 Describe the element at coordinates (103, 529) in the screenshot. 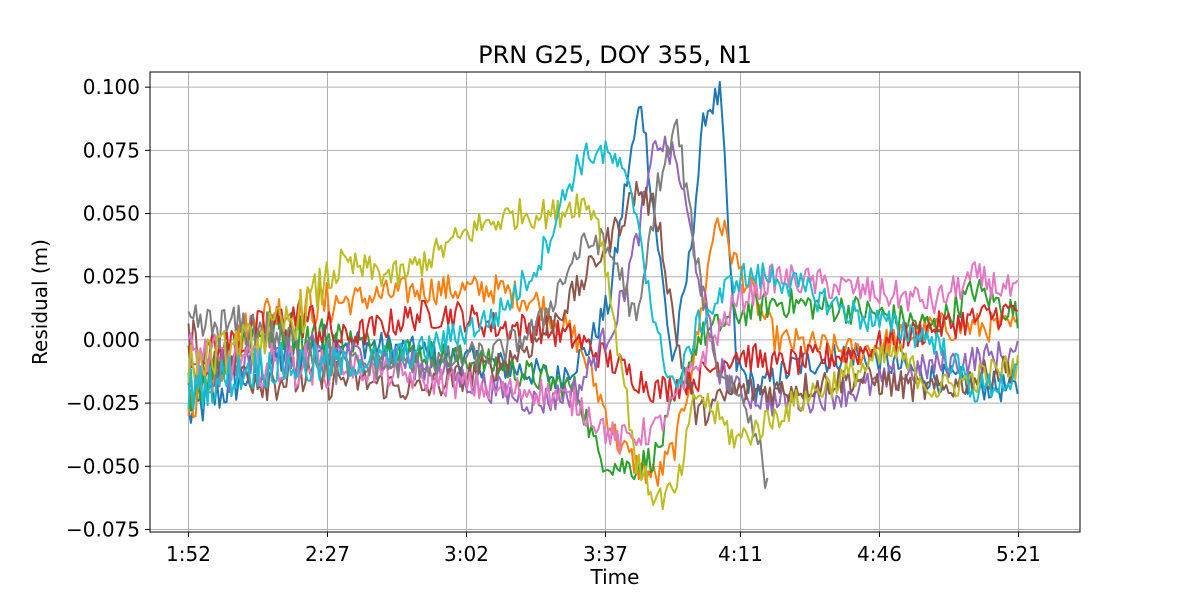

I see `y-tick-label: −0.075` at that location.